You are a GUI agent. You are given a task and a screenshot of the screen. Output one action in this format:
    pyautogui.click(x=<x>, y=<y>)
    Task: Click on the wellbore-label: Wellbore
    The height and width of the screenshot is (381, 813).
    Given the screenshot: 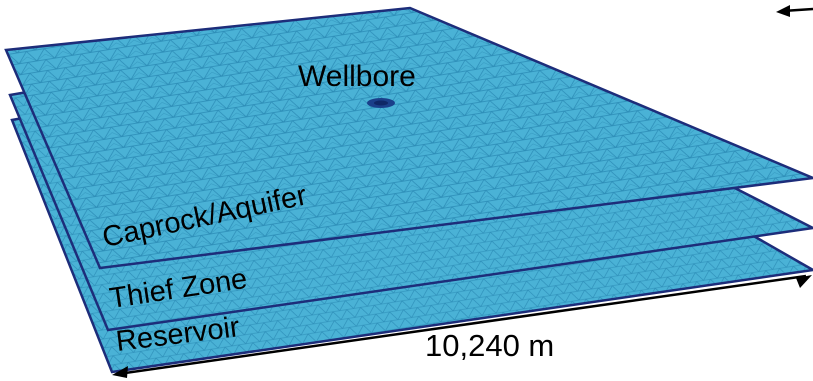 What is the action you would take?
    pyautogui.click(x=357, y=76)
    